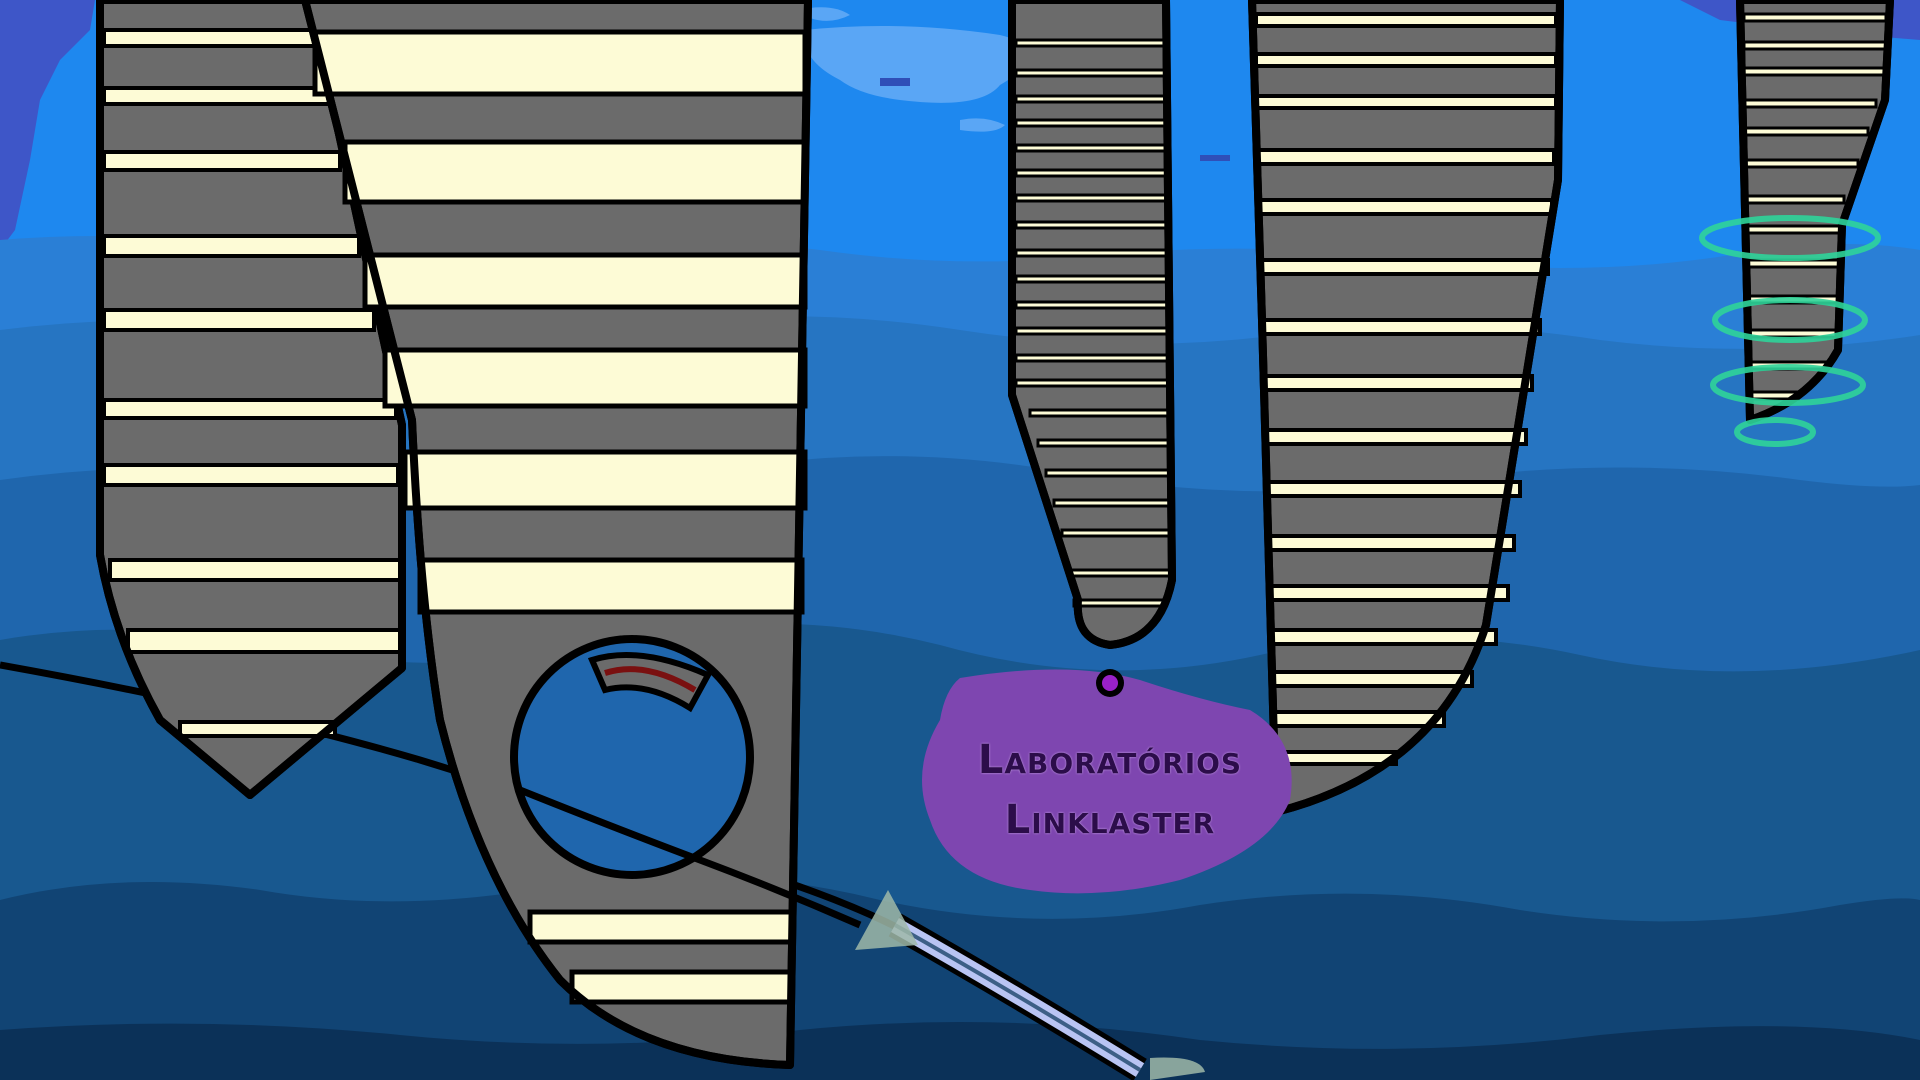  What do you see at coordinates (1406, 408) in the screenshot?
I see `tower-right` at bounding box center [1406, 408].